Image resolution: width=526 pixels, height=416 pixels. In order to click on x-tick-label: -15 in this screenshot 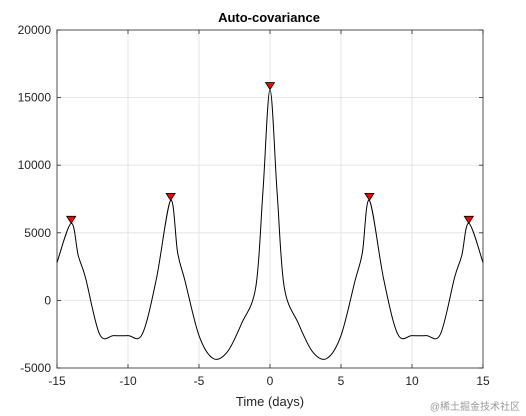, I will do `click(57, 381)`.